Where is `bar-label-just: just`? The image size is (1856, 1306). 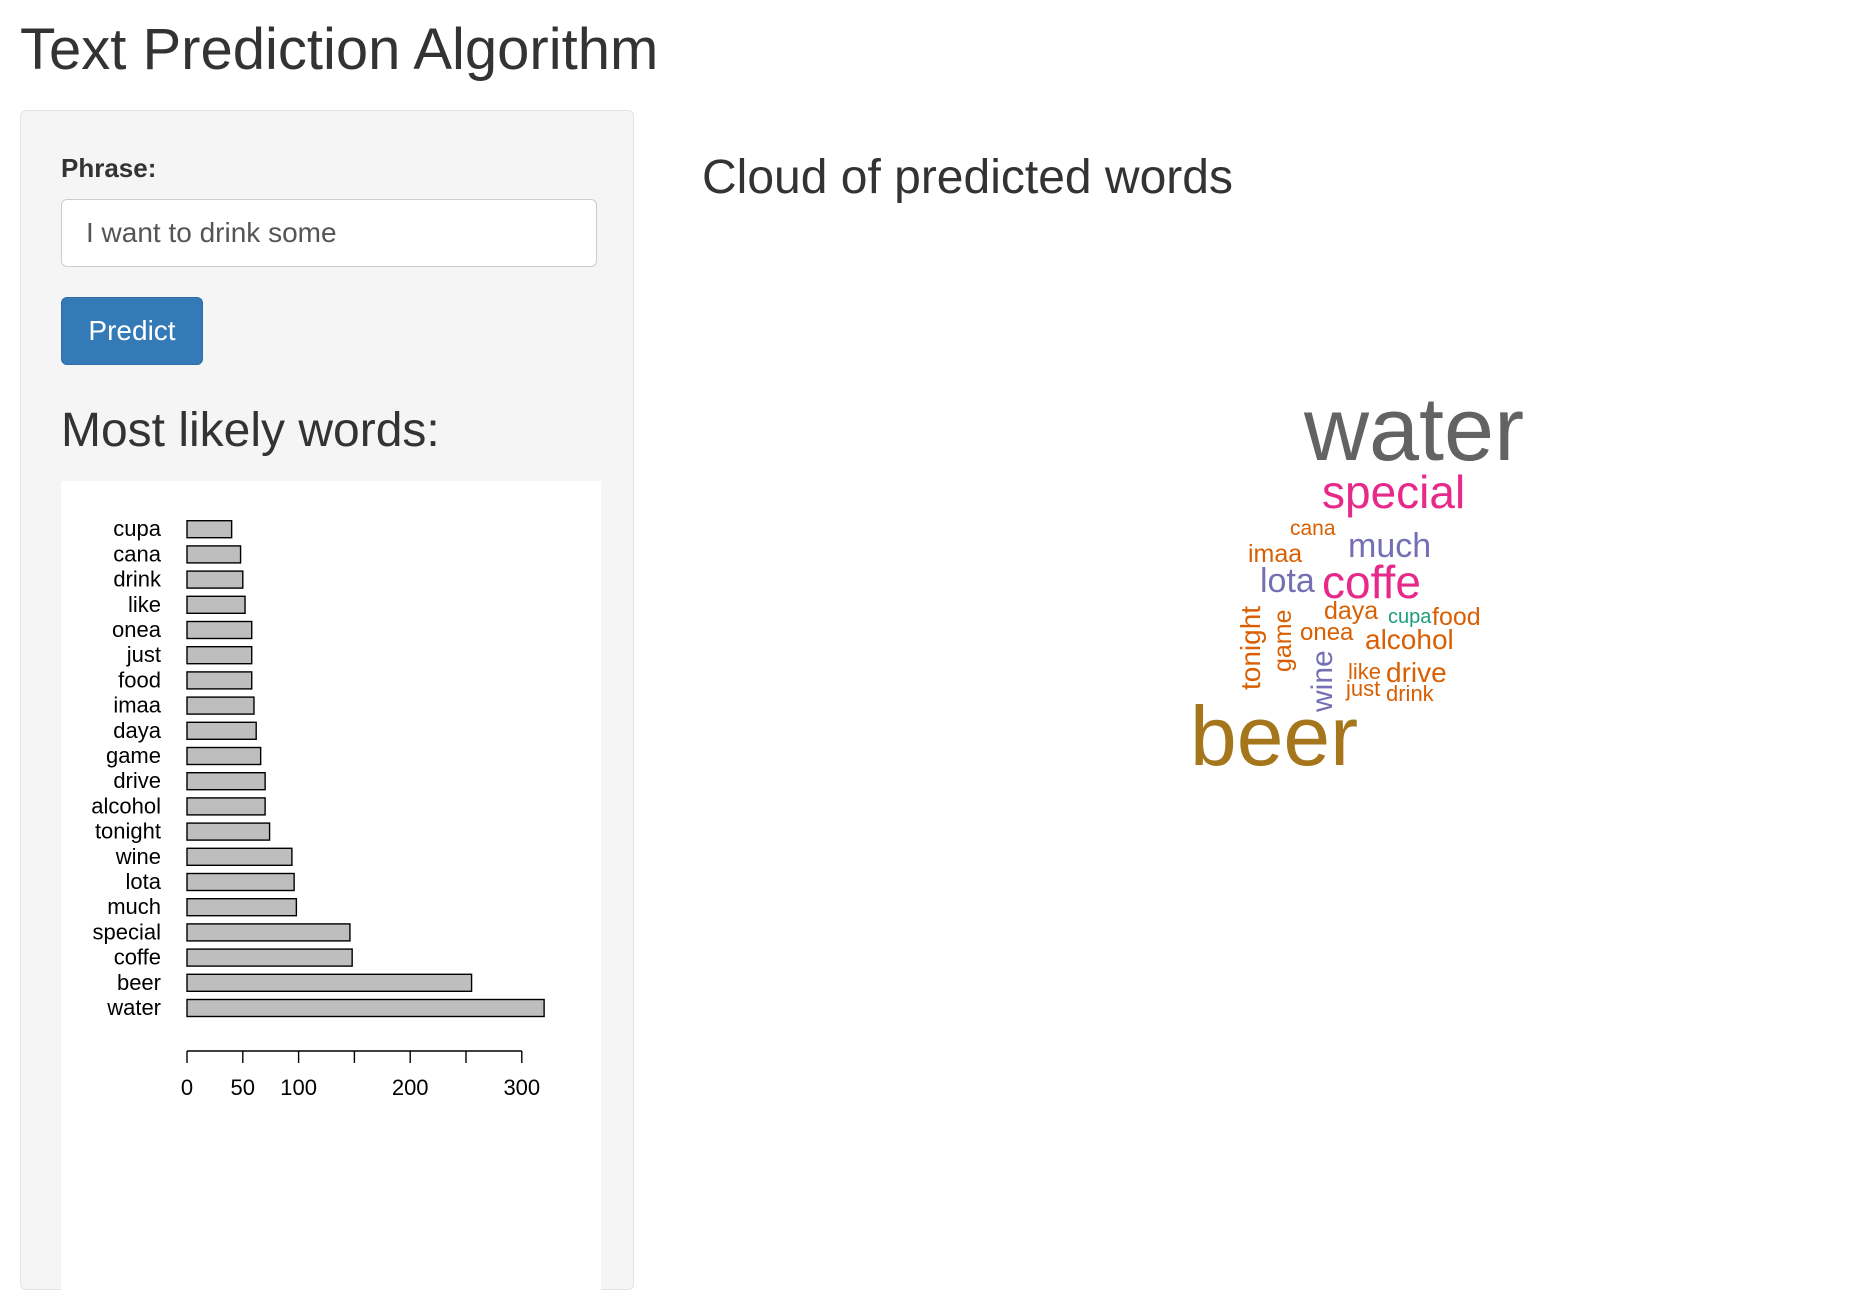
bar-label-just: just is located at coordinates (143, 654).